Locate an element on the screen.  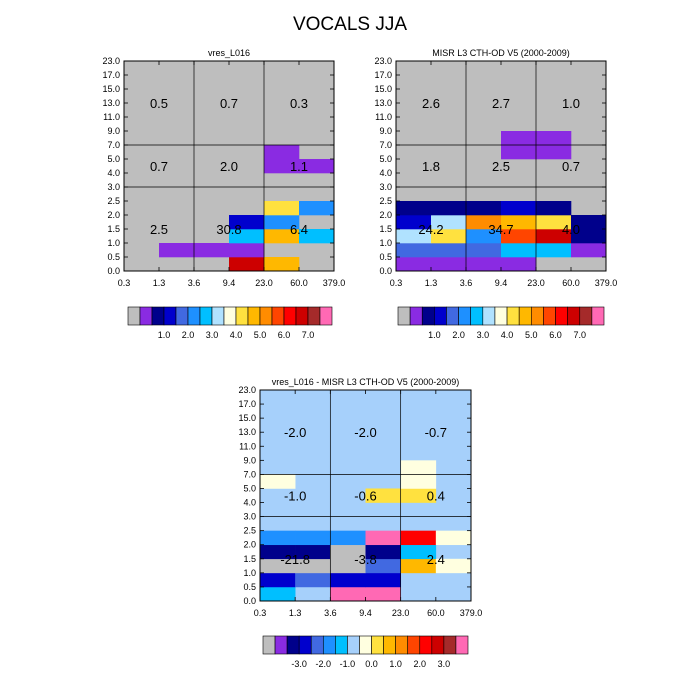
y-tick-label: 17.0 is located at coordinates (383, 75).